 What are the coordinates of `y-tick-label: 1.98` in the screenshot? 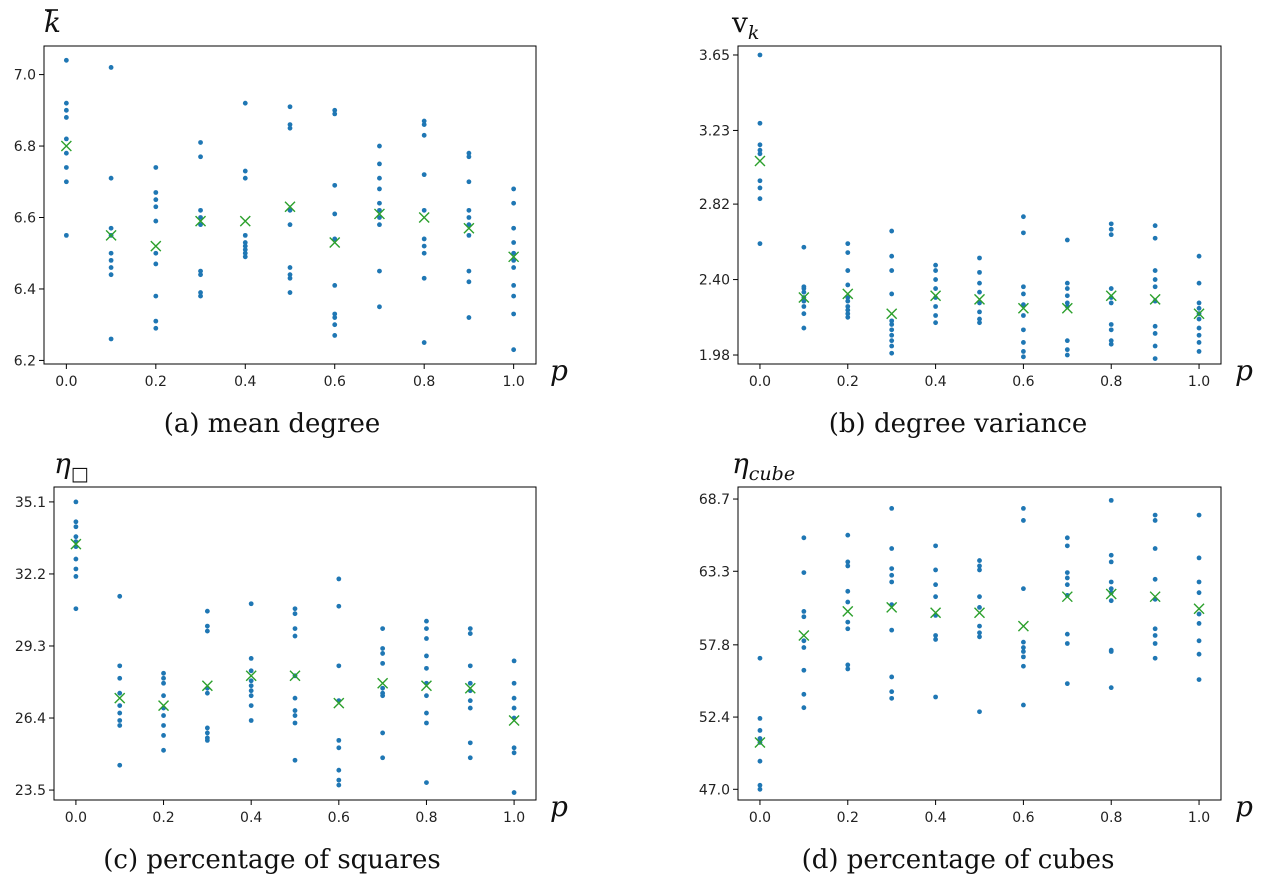 It's located at (714, 356).